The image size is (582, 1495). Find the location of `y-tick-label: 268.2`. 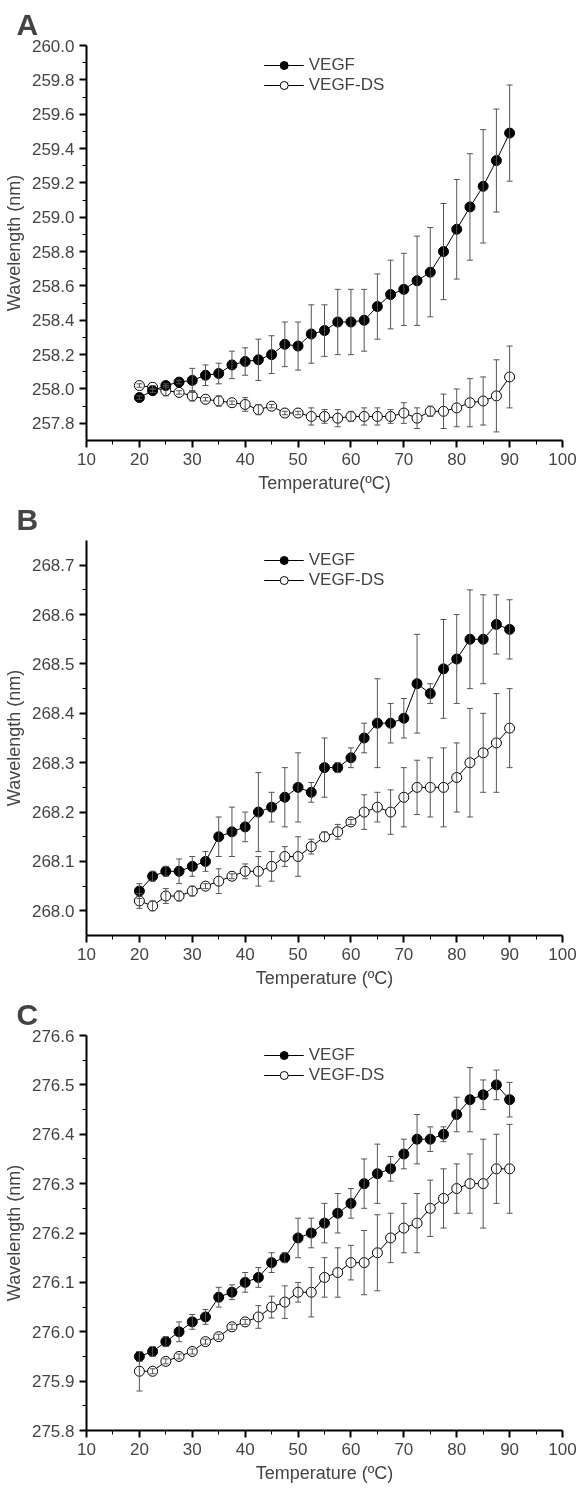

y-tick-label: 268.2 is located at coordinates (53, 813).